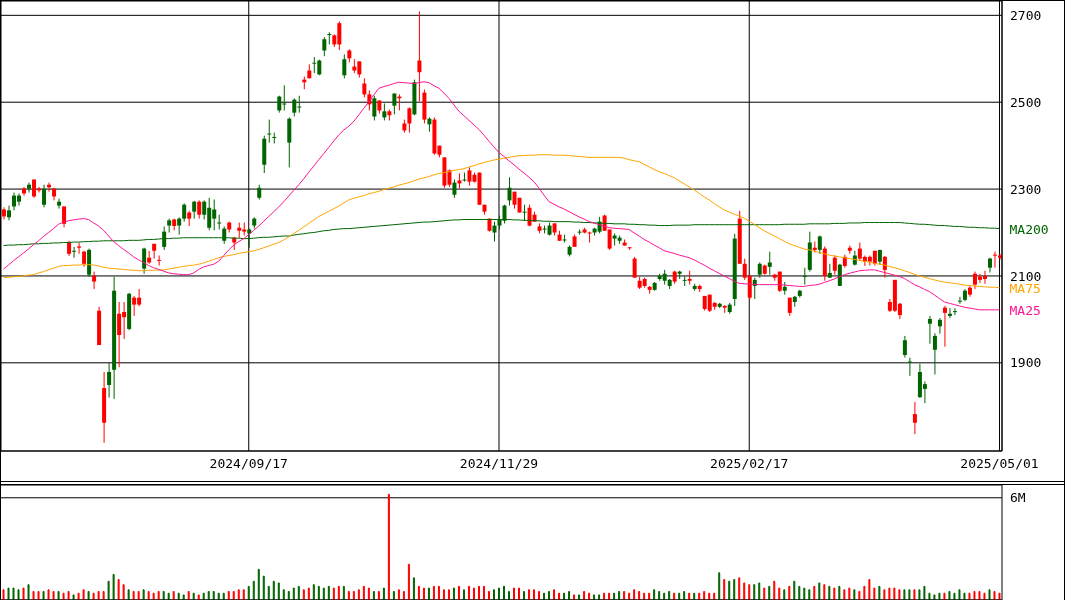 Image resolution: width=1065 pixels, height=600 pixels. Describe the element at coordinates (1018, 498) in the screenshot. I see `y-tick-label: 6M` at that location.